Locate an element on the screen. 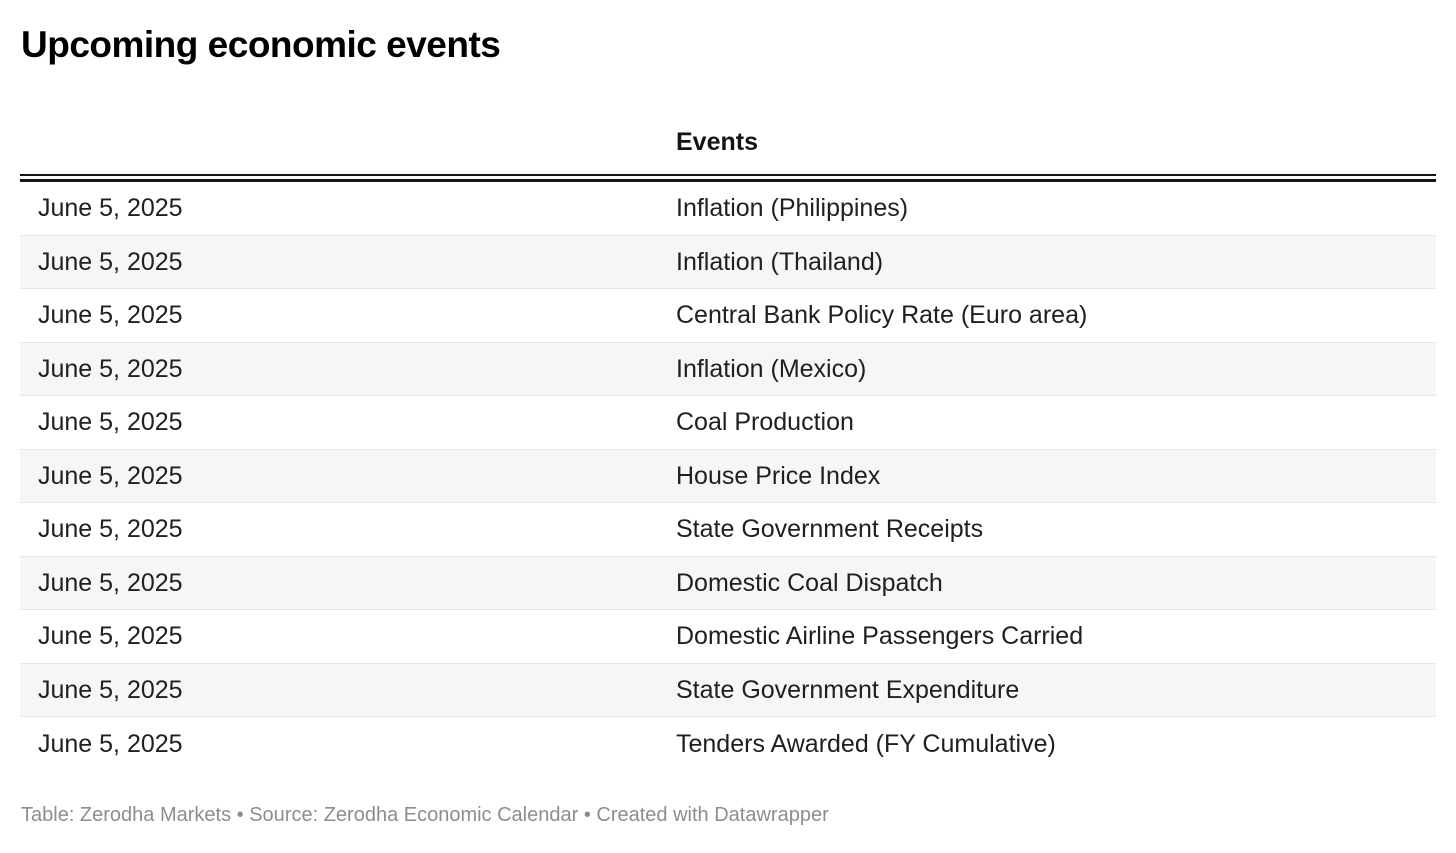 This screenshot has height=853, width=1456. event-cell: Central Bank Policy Rate (Euro area) is located at coordinates (882, 315).